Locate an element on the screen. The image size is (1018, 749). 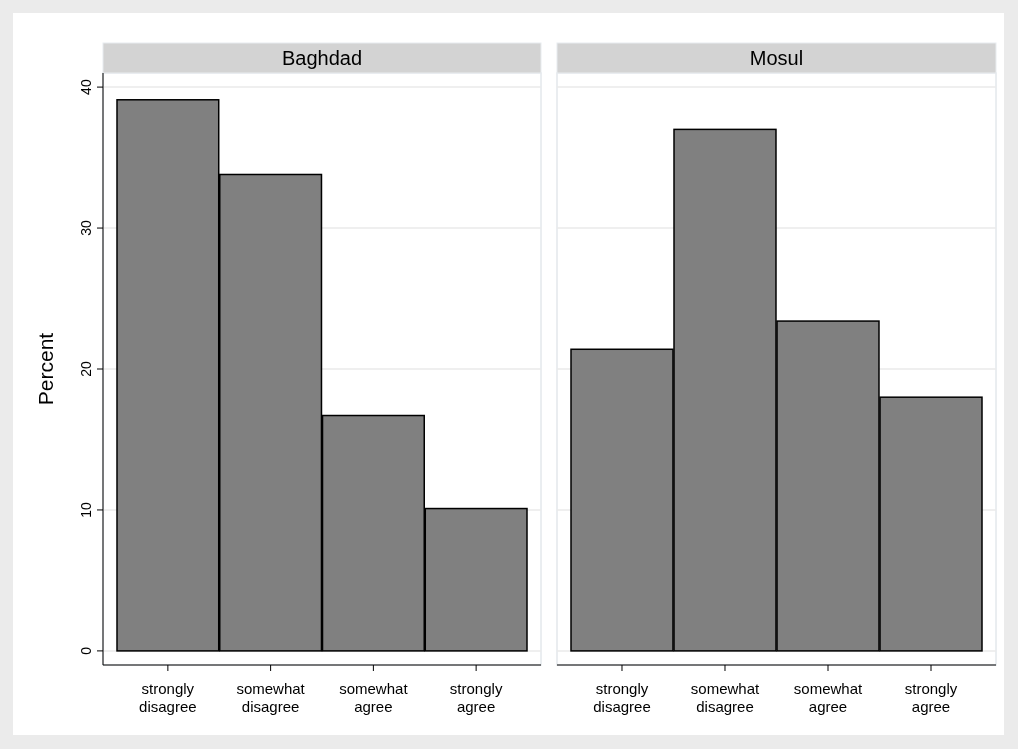
y-tick-label: 10 is located at coordinates (86, 509).